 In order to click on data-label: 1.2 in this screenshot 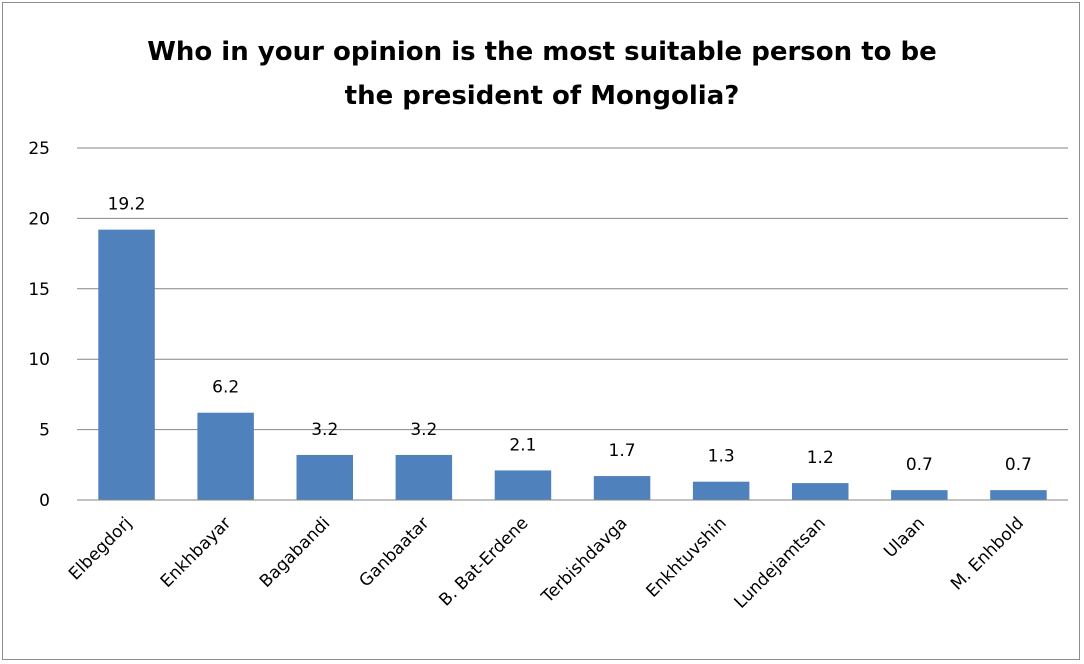, I will do `click(820, 458)`.